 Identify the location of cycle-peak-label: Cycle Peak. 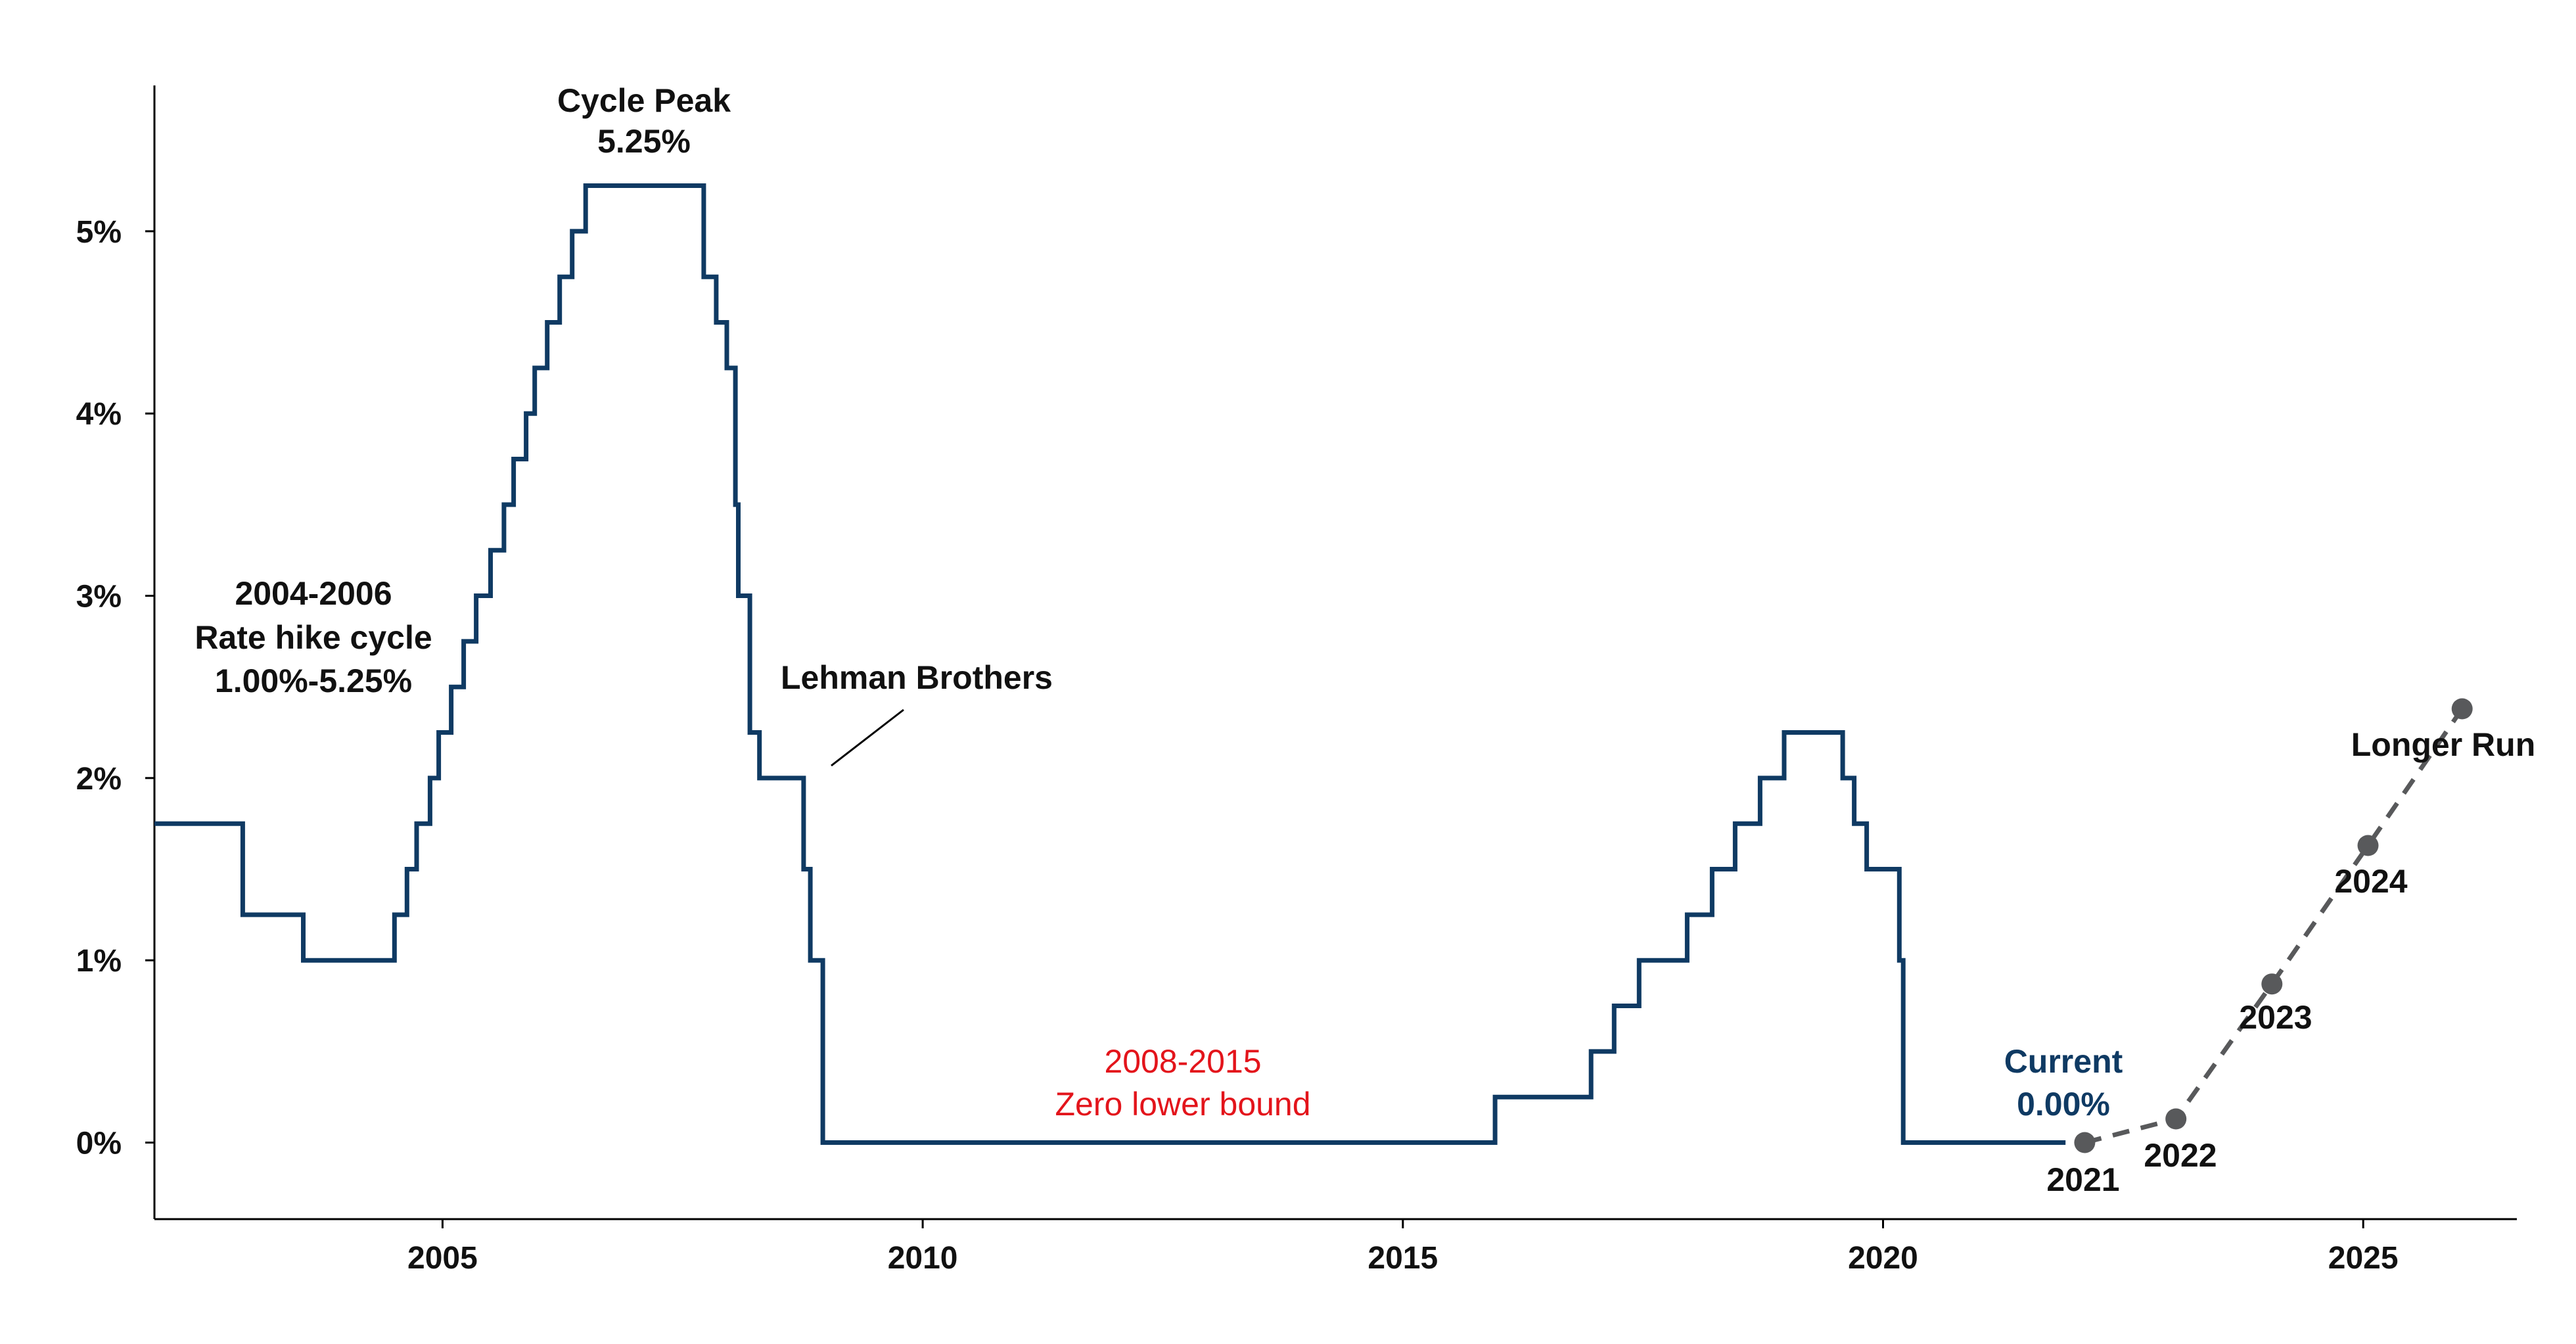
(644, 100).